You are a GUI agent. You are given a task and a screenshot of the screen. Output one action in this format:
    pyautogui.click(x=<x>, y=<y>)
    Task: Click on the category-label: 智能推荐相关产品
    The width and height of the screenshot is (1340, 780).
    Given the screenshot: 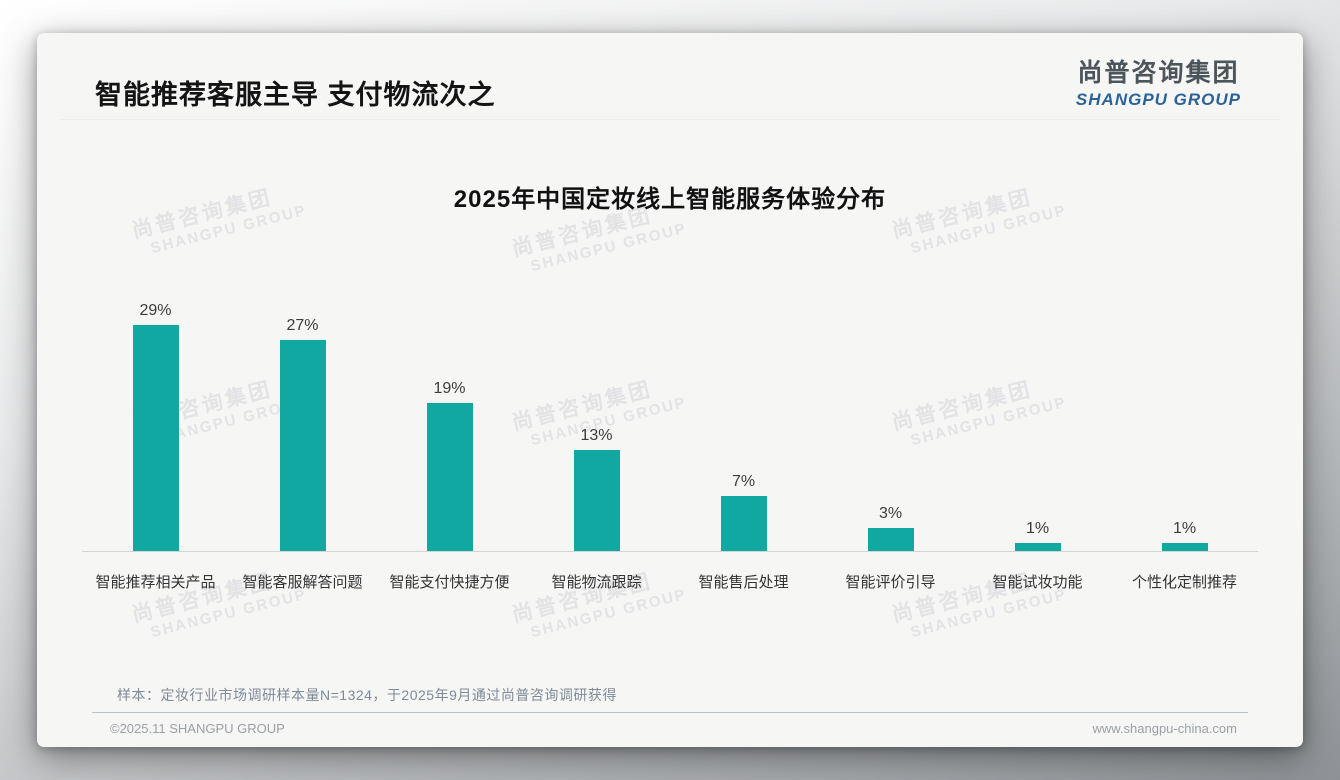 What is the action you would take?
    pyautogui.click(x=155, y=582)
    